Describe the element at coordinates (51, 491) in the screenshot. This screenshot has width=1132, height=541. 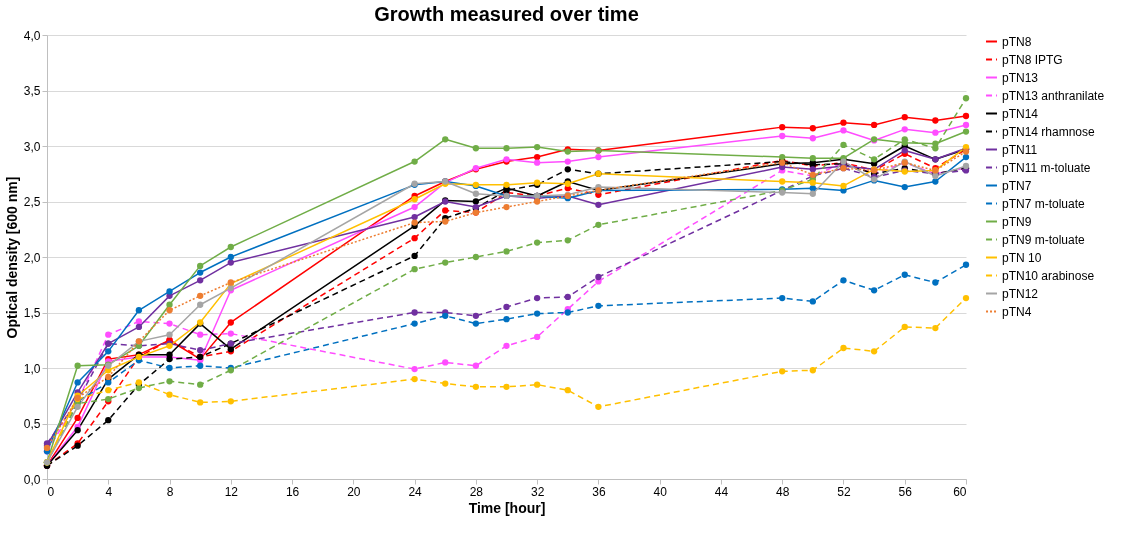
I see `x-tick-label: 0` at that location.